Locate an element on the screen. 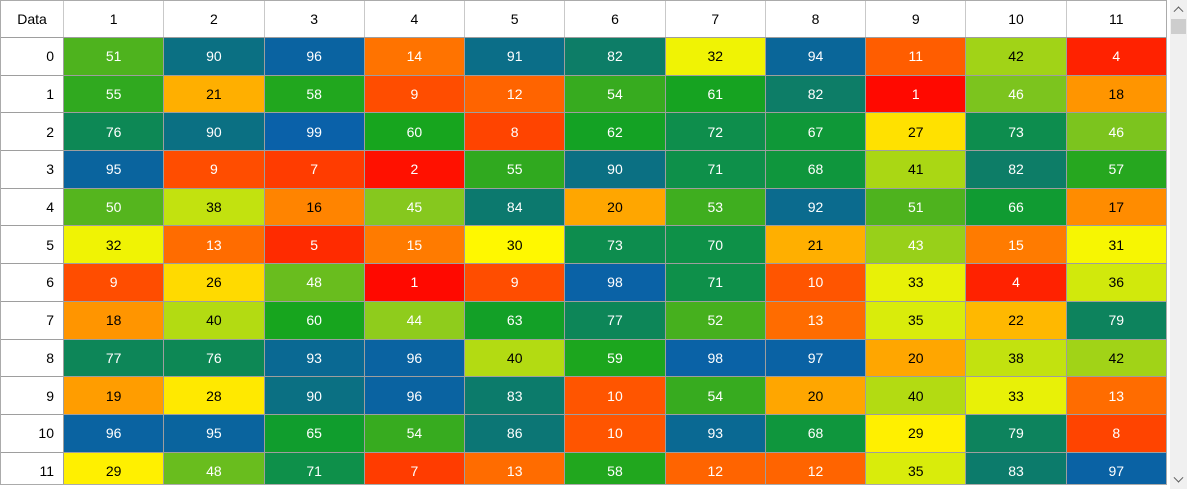 The height and width of the screenshot is (489, 1187). cell-r9-c4: 96 is located at coordinates (414, 395).